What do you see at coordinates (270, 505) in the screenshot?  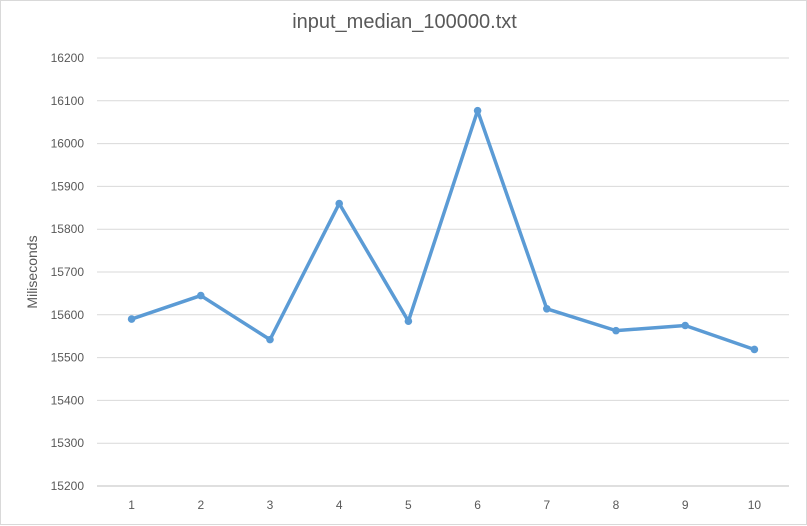 I see `x-tick-label: 3` at bounding box center [270, 505].